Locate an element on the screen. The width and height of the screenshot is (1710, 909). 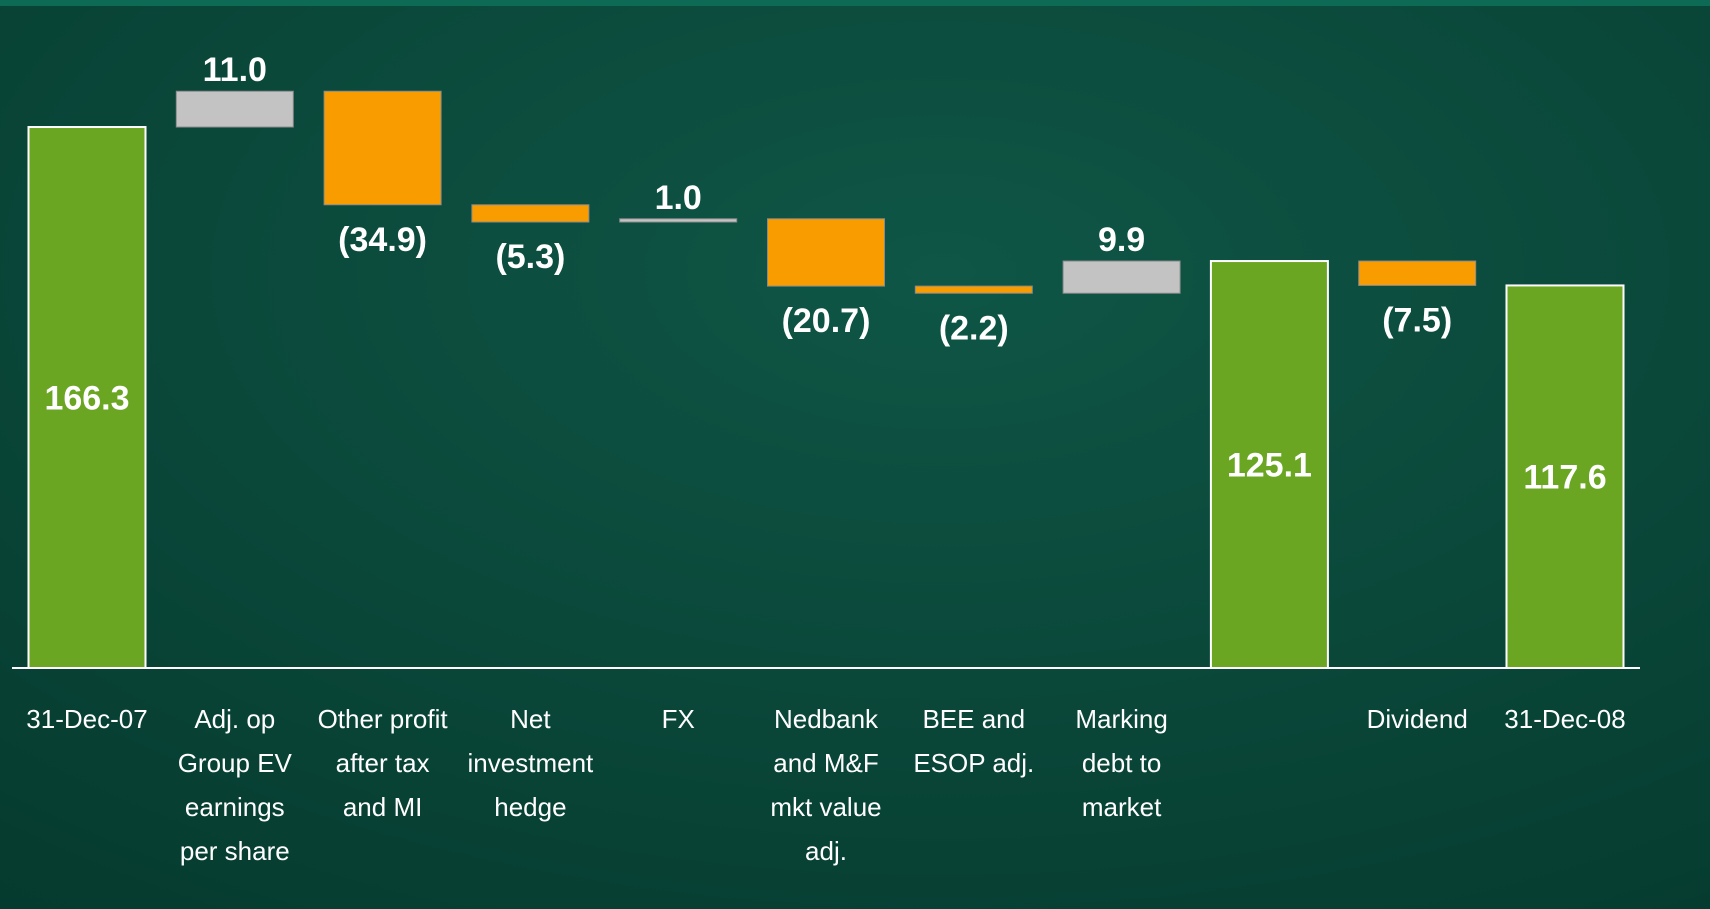
x-tick-label: Nedbank and M&F mkt value adj. is located at coordinates (825, 785).